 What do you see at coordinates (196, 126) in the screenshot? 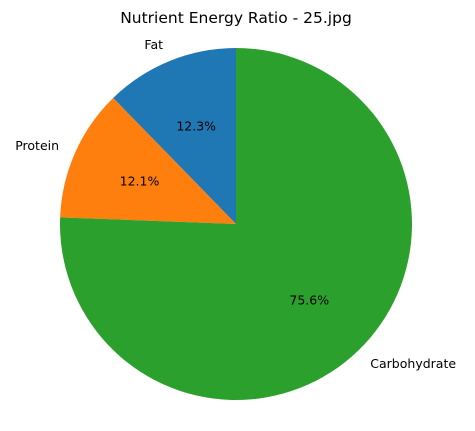
I see `slice-percent-fat: 12.3%` at bounding box center [196, 126].